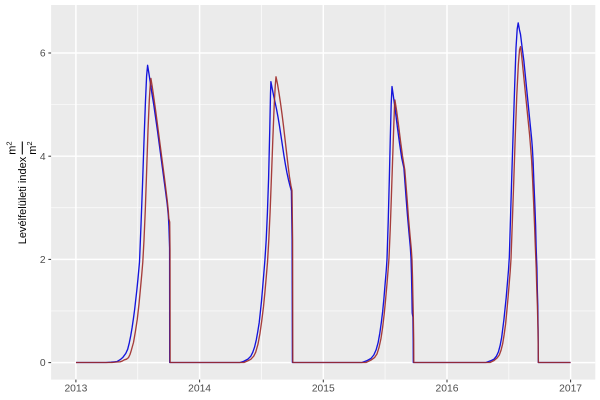 This screenshot has height=400, width=600. What do you see at coordinates (23, 200) in the screenshot?
I see `svg-text: Levélfelületi index` at bounding box center [23, 200].